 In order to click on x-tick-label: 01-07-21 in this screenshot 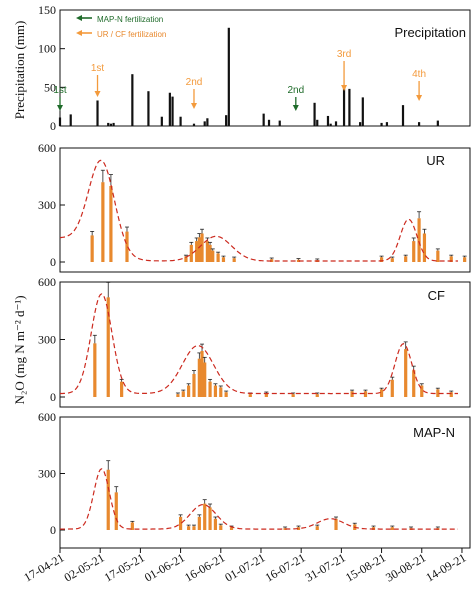, I will do `click(244, 567)`.